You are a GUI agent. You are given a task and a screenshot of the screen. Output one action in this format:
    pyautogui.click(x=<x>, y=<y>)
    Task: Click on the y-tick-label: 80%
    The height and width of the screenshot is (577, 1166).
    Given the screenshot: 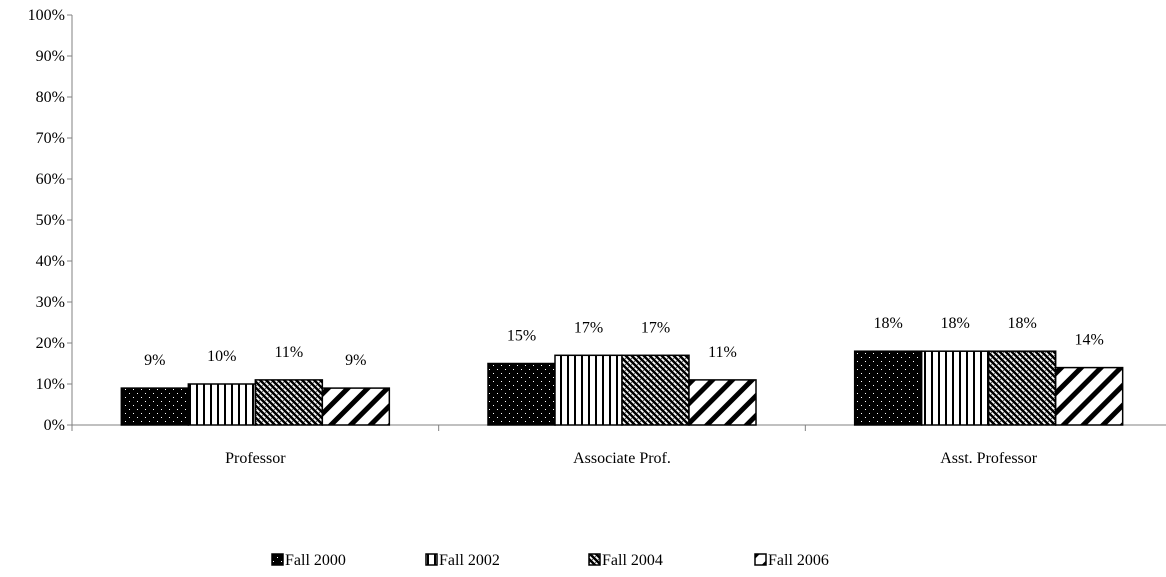 What is the action you would take?
    pyautogui.click(x=50, y=97)
    